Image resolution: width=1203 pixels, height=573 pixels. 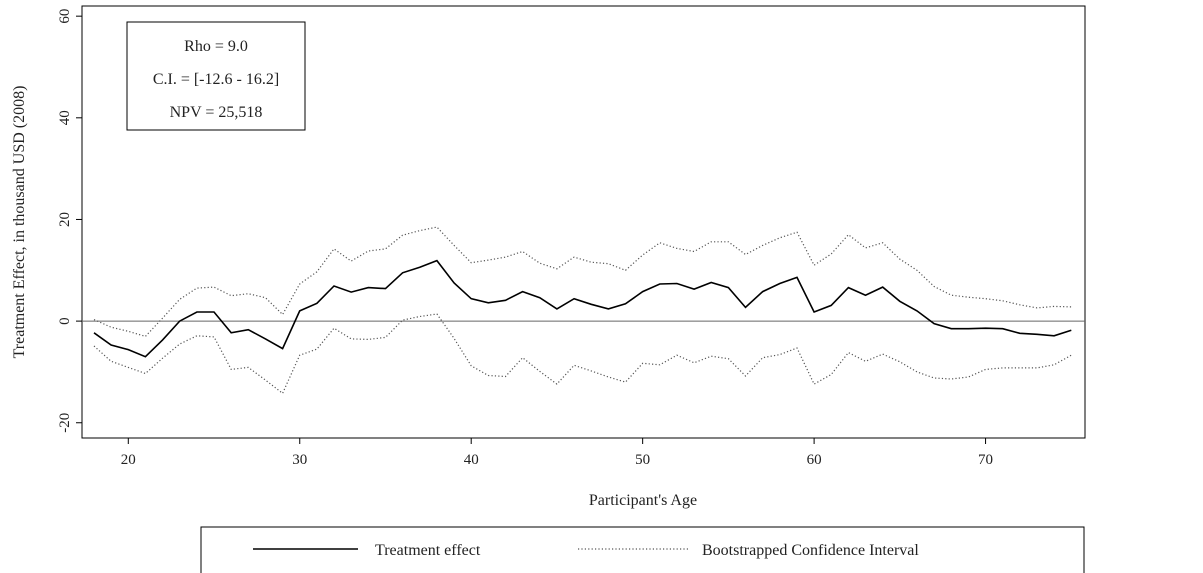 I want to click on x-axis-title: Participant's Age, so click(x=643, y=500).